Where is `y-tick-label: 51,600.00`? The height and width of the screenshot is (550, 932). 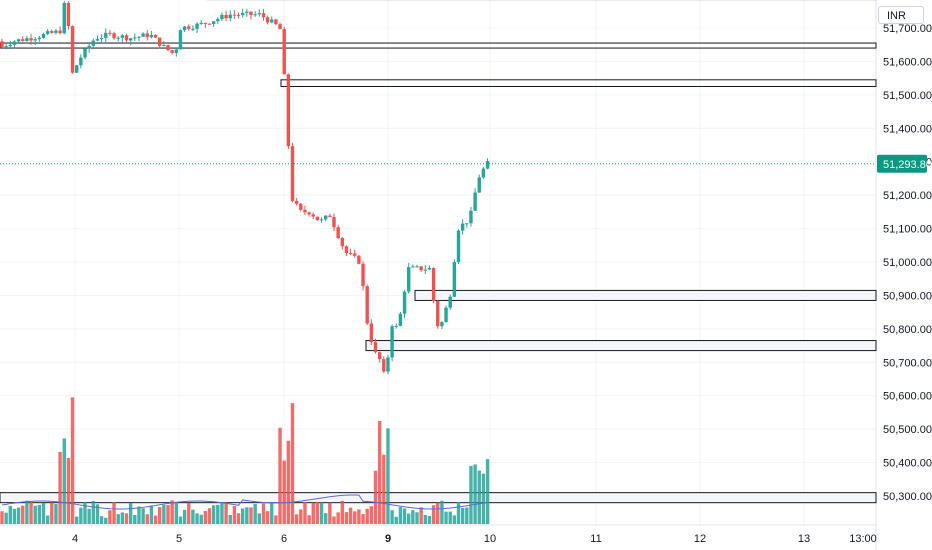
y-tick-label: 51,600.00 is located at coordinates (907, 62).